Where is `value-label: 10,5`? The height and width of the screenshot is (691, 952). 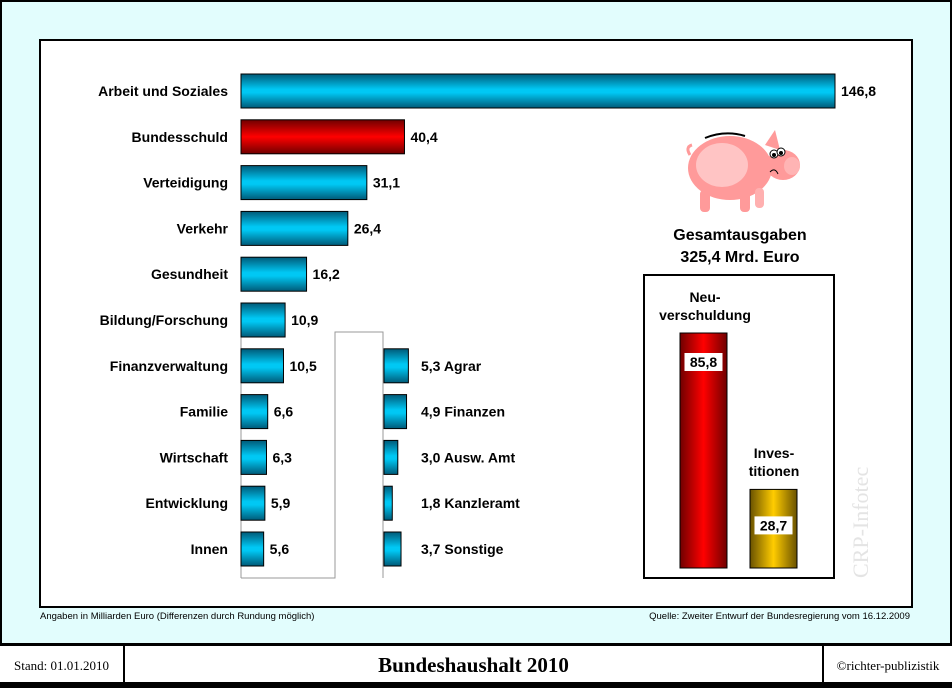
value-label: 10,5 is located at coordinates (302, 366).